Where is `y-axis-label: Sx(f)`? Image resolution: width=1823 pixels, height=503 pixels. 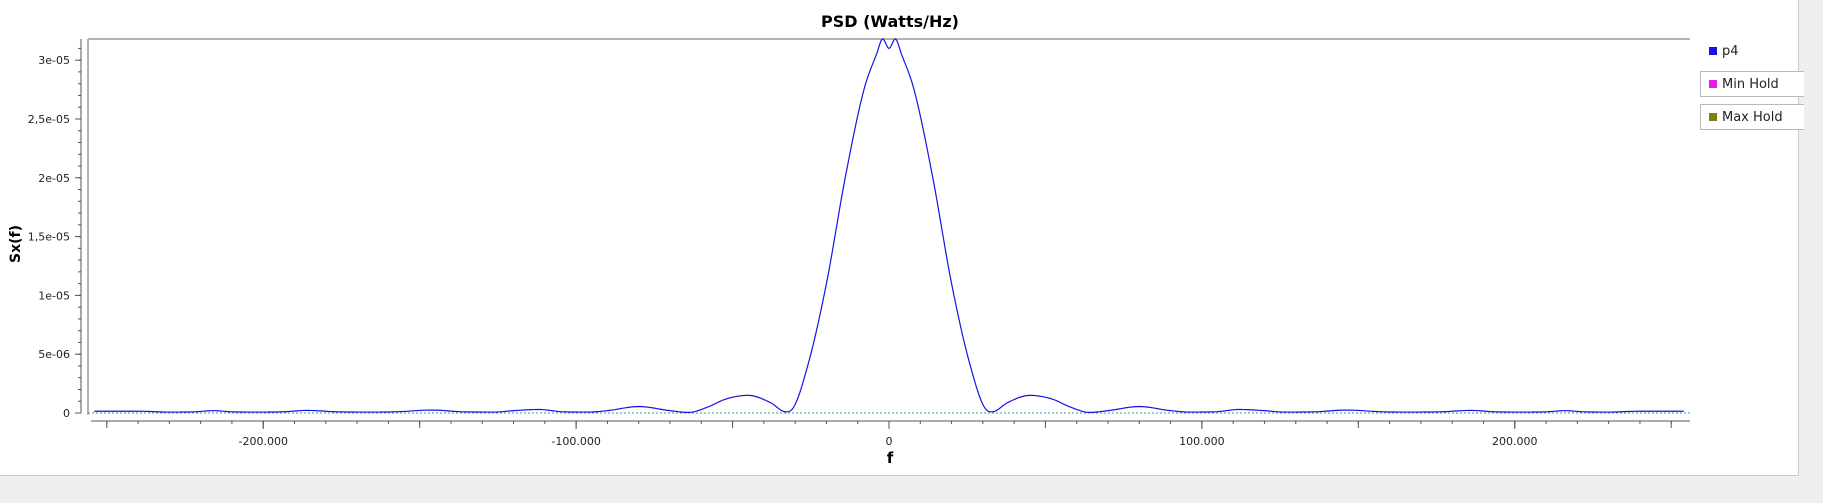 y-axis-label: Sx(f) is located at coordinates (16, 244).